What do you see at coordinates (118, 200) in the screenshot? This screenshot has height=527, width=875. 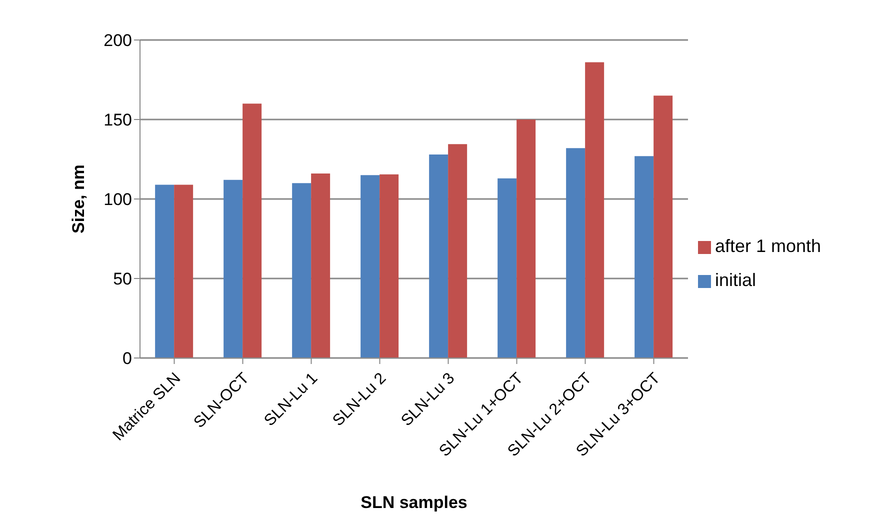 I see `y-tick-label: 100` at bounding box center [118, 200].